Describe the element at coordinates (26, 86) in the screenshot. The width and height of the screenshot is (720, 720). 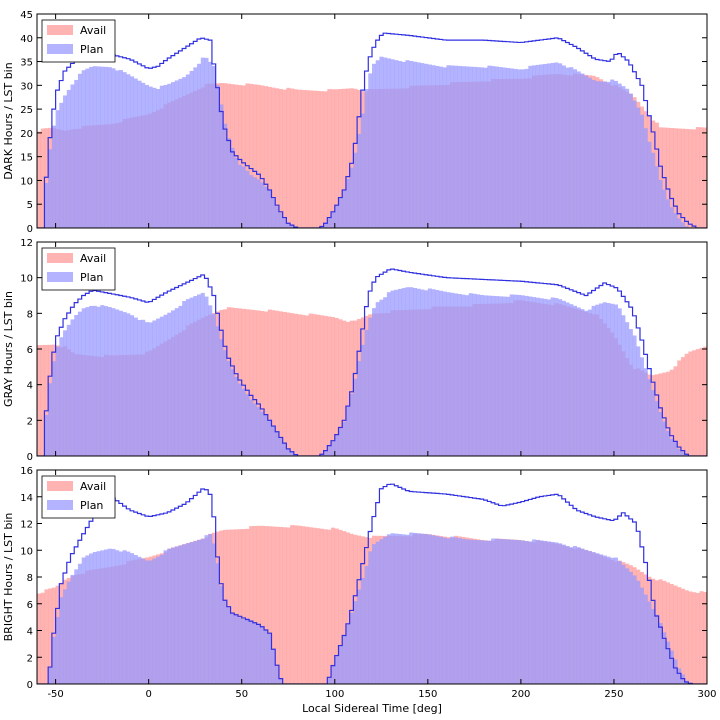
I see `y-tick-label: 30` at that location.